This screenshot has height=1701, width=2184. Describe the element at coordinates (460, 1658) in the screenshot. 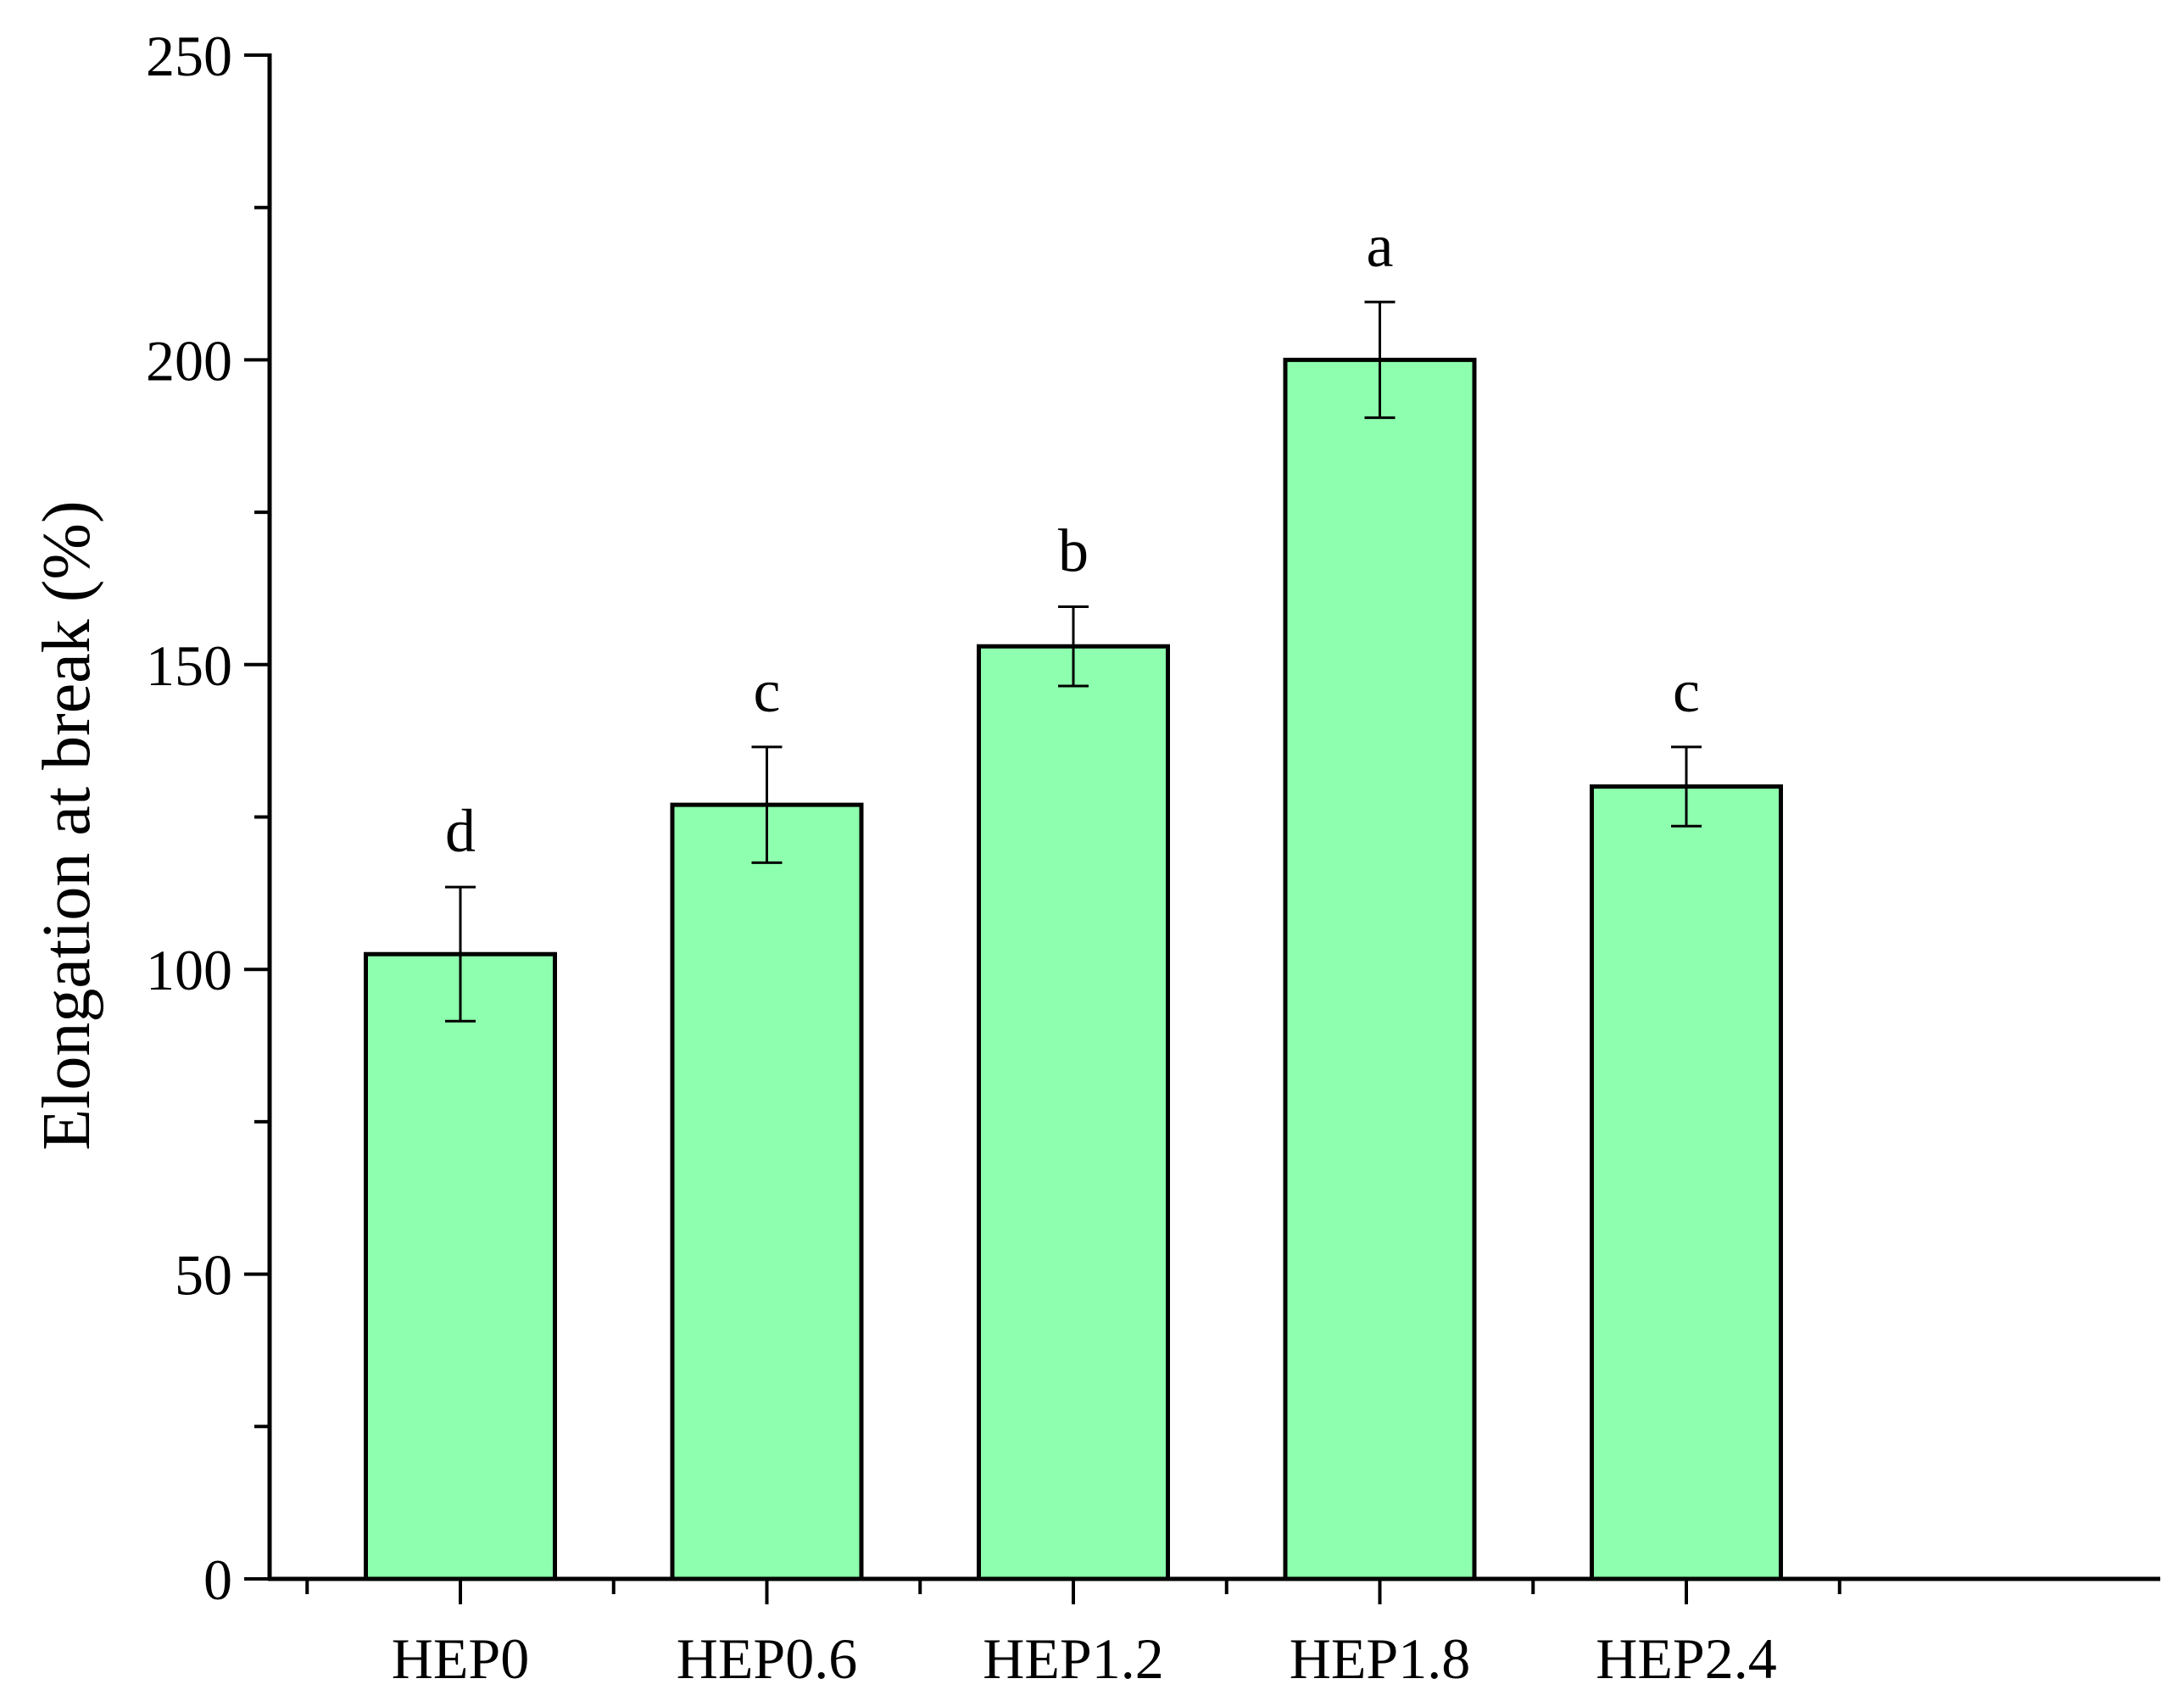

I see `x-tick-label: HEP0` at that location.